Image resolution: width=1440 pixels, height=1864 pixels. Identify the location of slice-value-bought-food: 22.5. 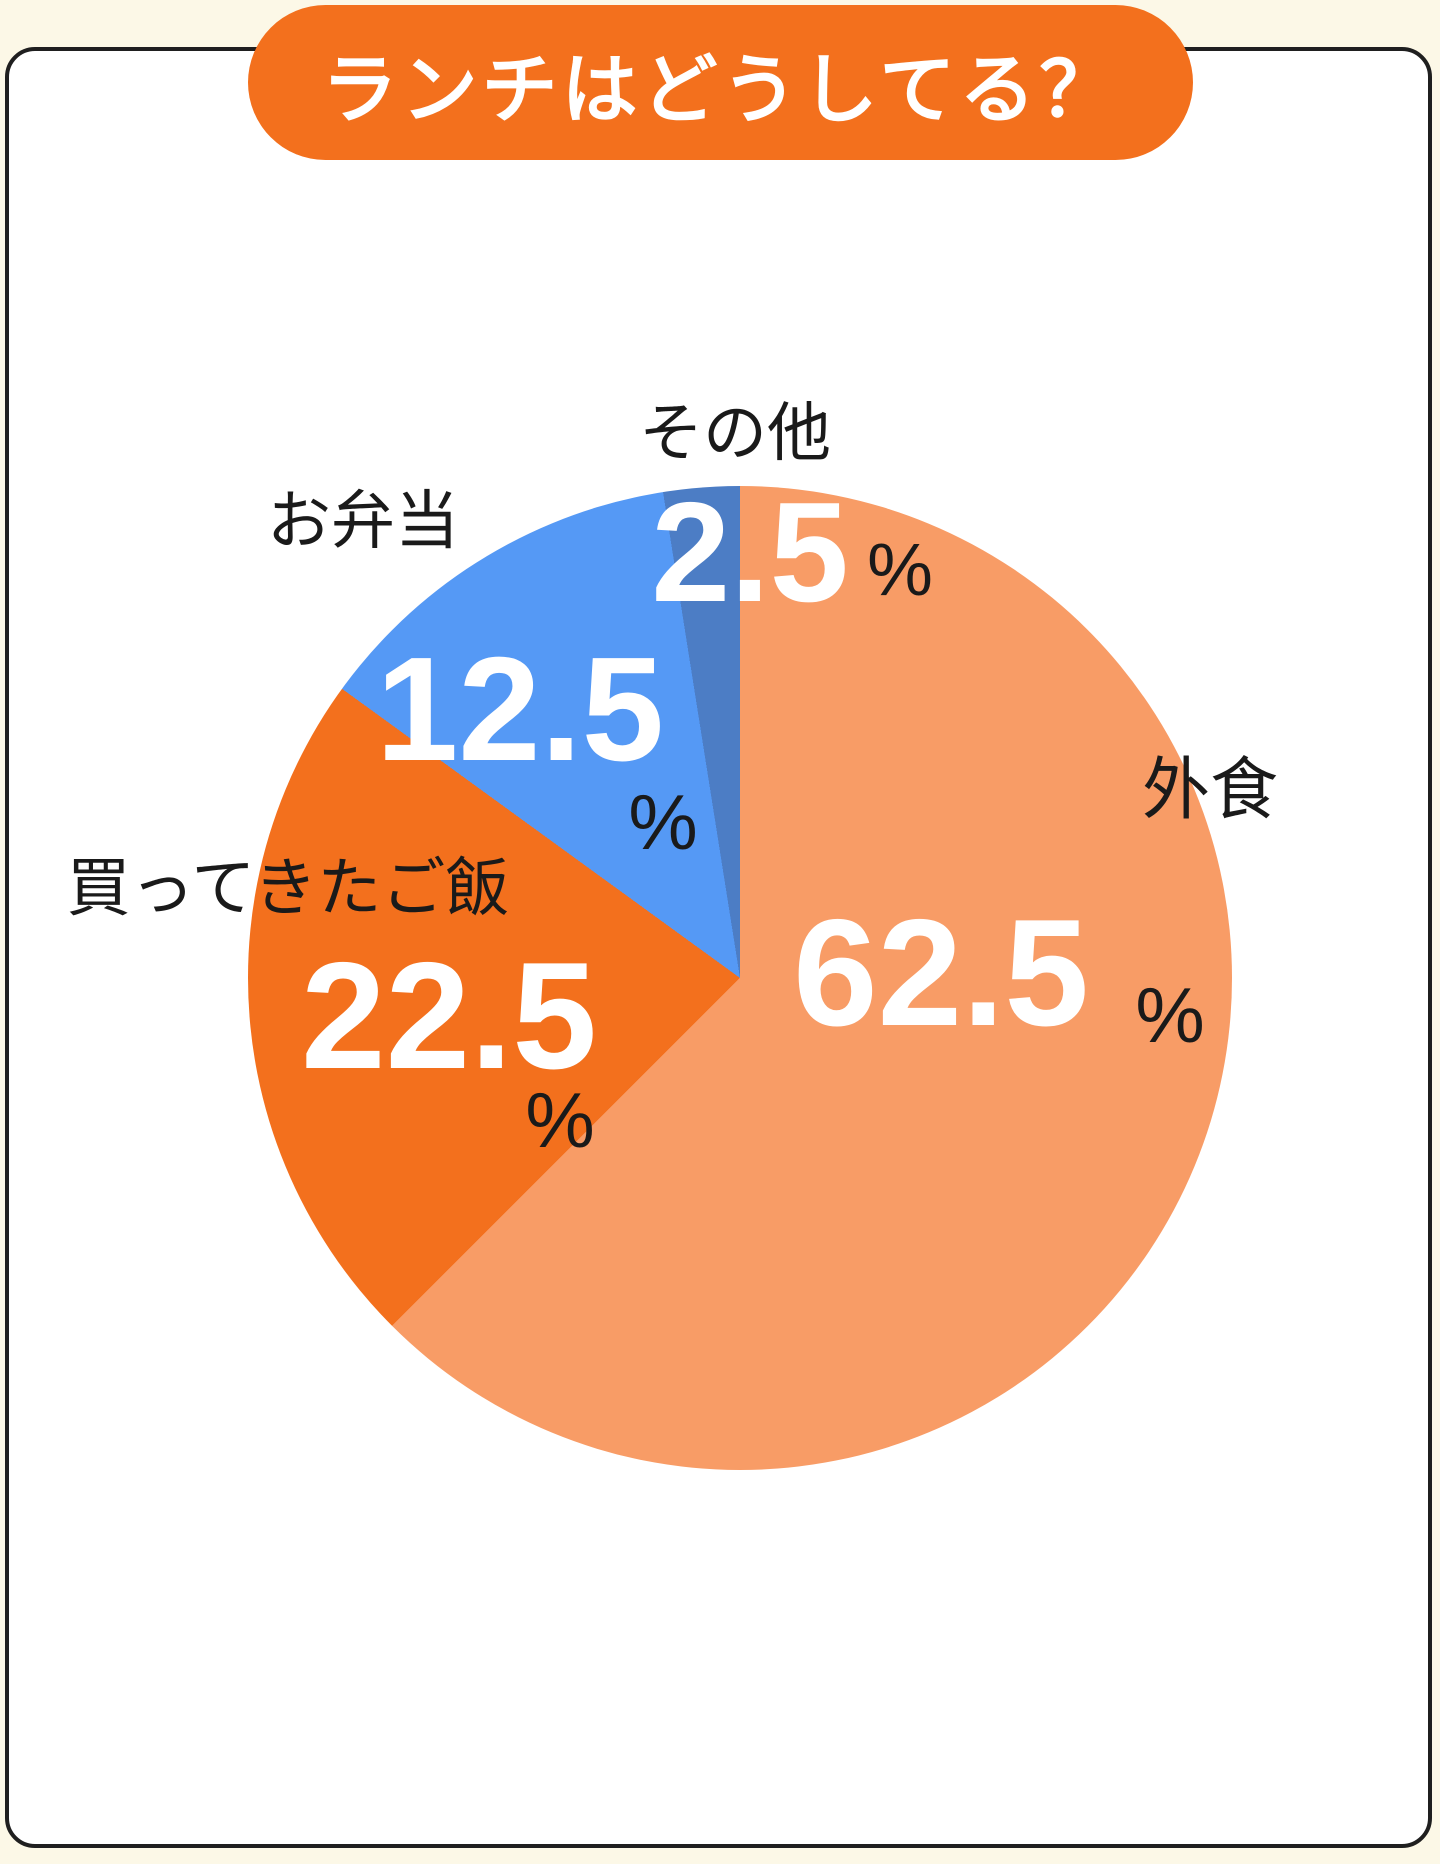
(449, 1016).